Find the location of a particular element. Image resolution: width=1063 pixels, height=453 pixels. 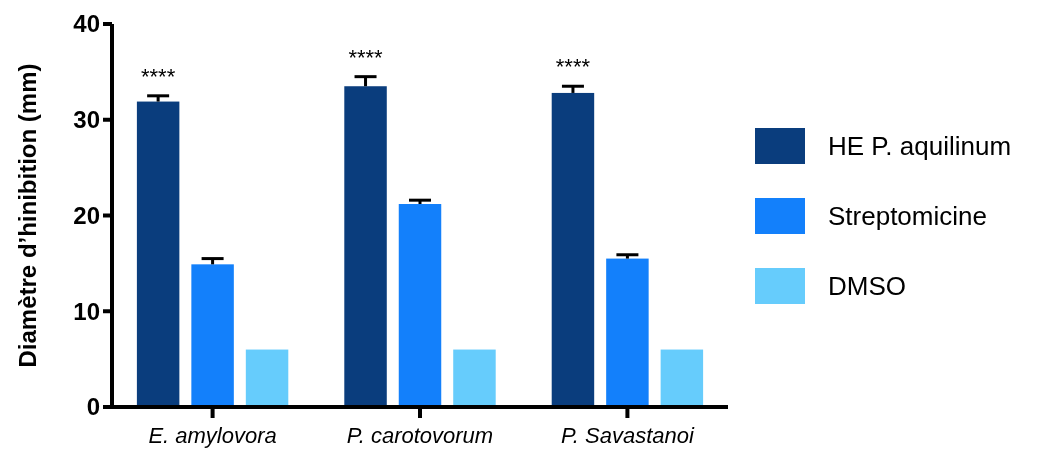

y-tick-label: 20 is located at coordinates (86, 215).